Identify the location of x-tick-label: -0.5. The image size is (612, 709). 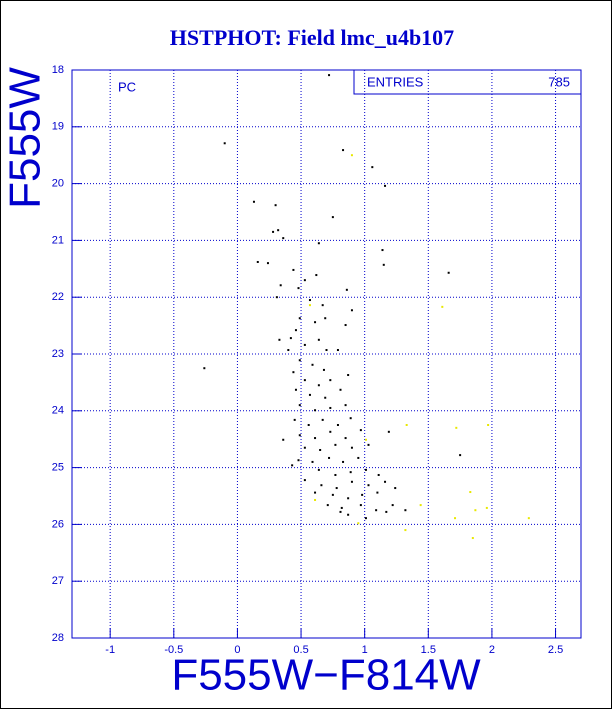
(173, 650).